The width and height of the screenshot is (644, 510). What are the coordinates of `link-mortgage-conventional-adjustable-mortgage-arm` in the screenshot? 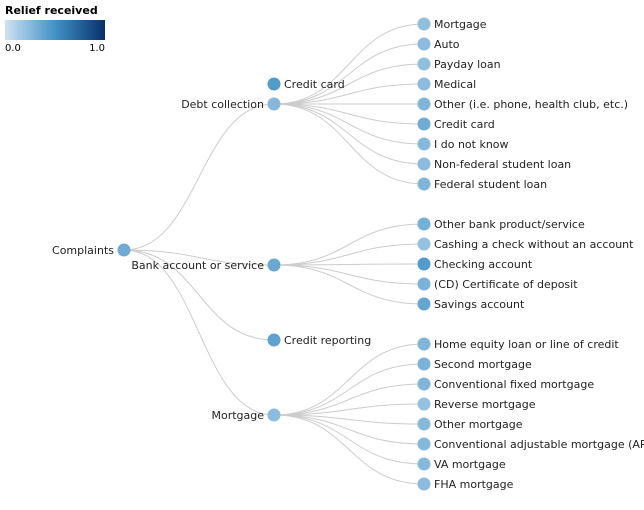 It's located at (349, 429).